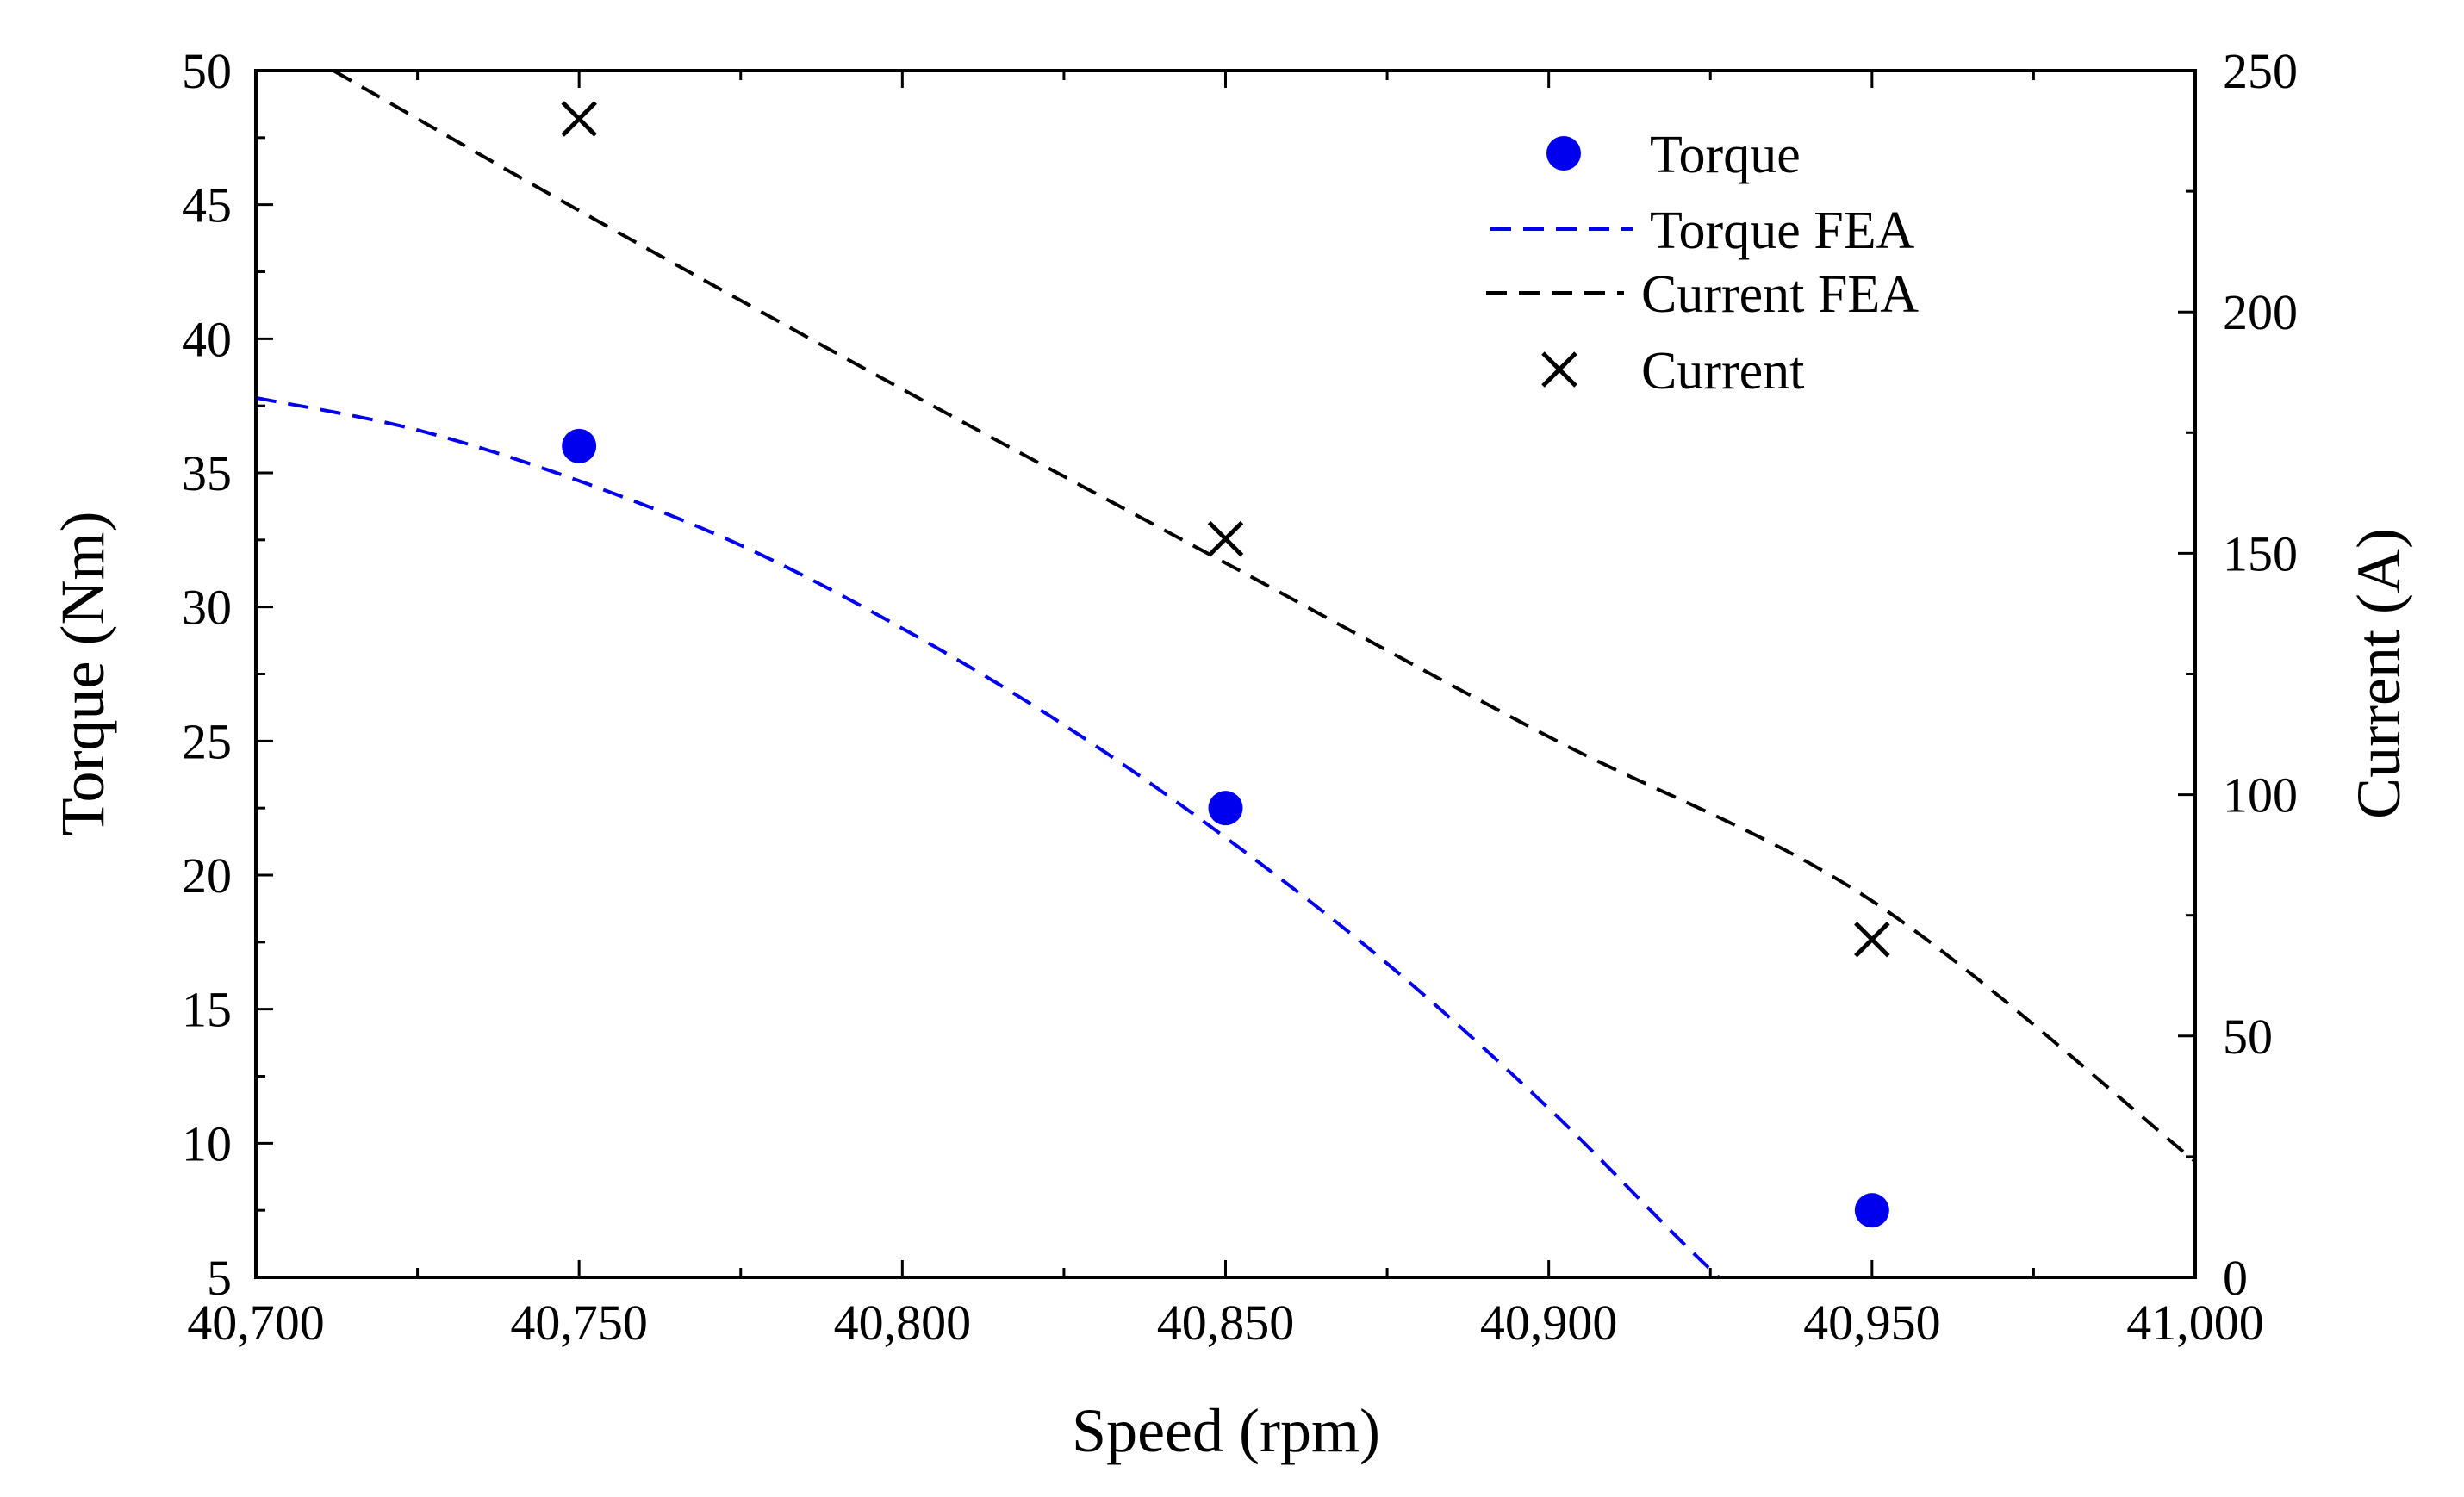 The width and height of the screenshot is (2464, 1497). What do you see at coordinates (2248, 1037) in the screenshot?
I see `y2-tick-label: 50` at bounding box center [2248, 1037].